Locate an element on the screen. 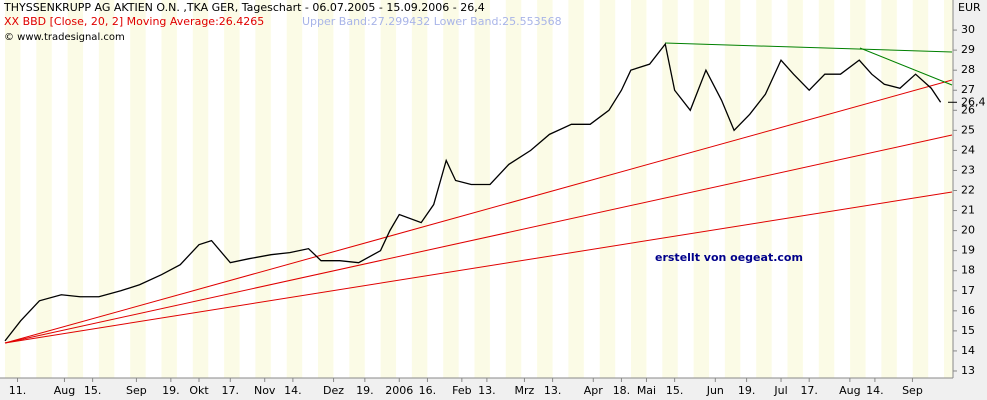 The height and width of the screenshot is (400, 987). x-axis-panel is located at coordinates (476, 389).